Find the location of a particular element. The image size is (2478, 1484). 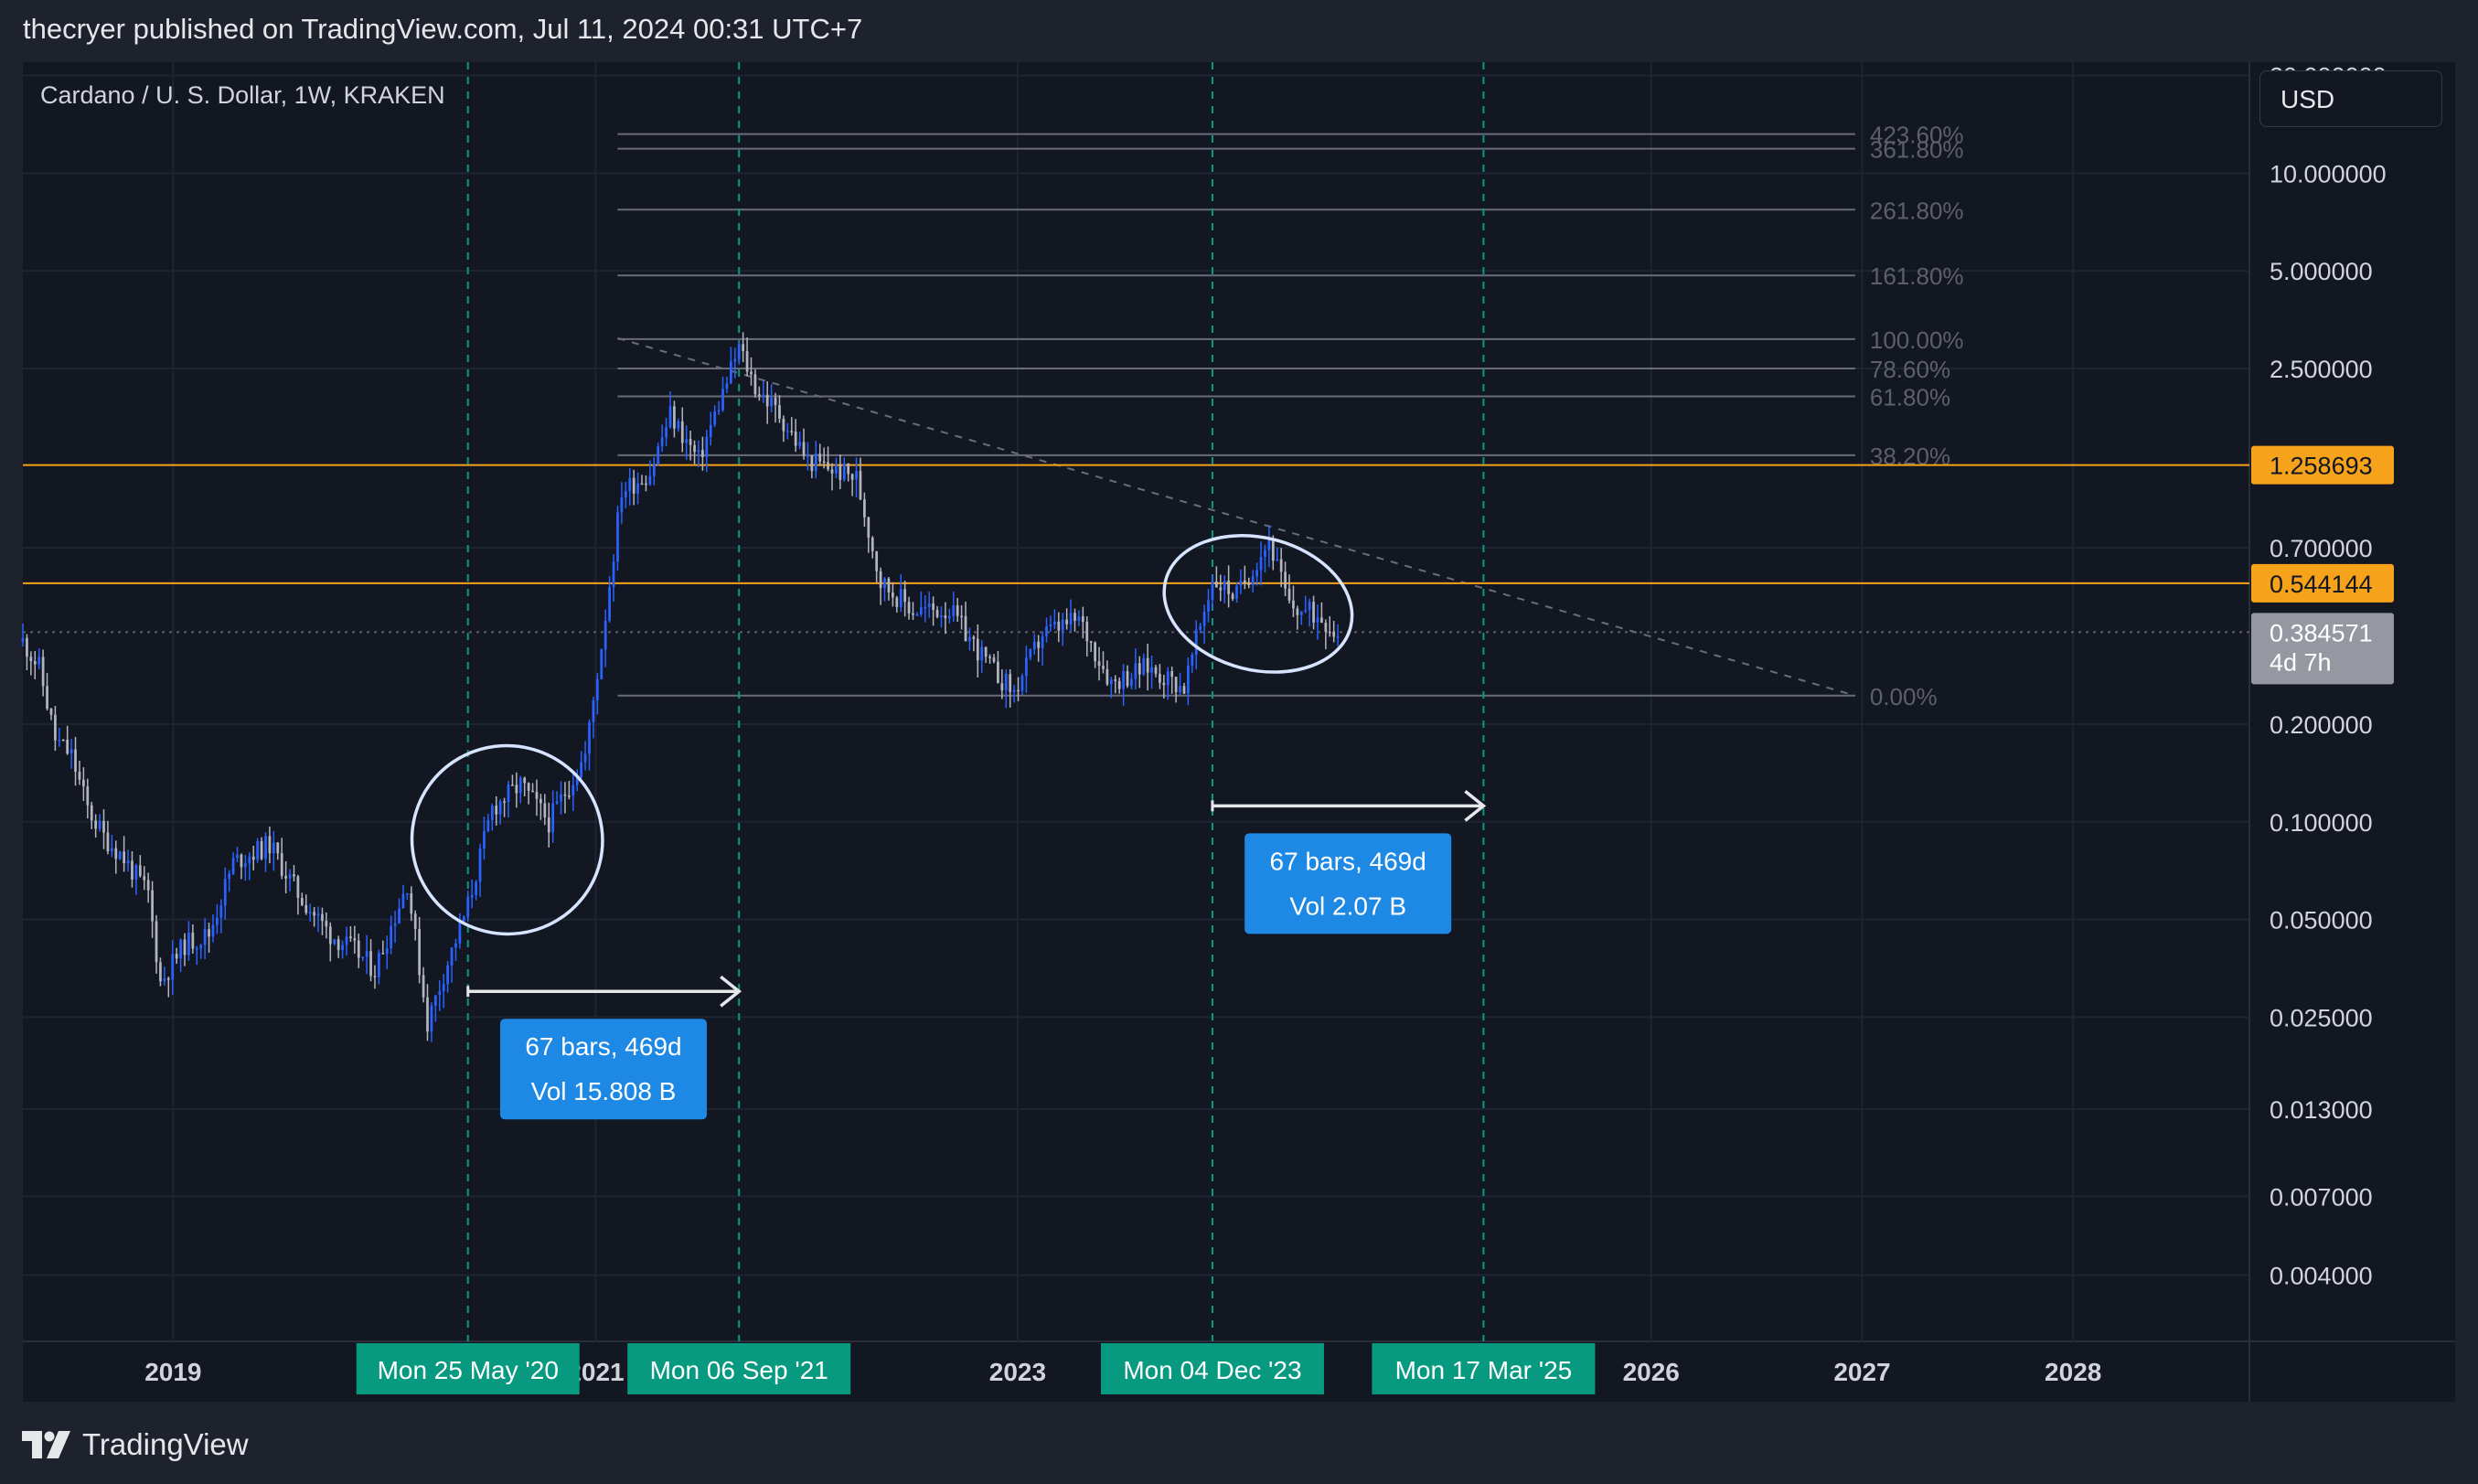

fib-level-label: 78.60% is located at coordinates (1910, 369).